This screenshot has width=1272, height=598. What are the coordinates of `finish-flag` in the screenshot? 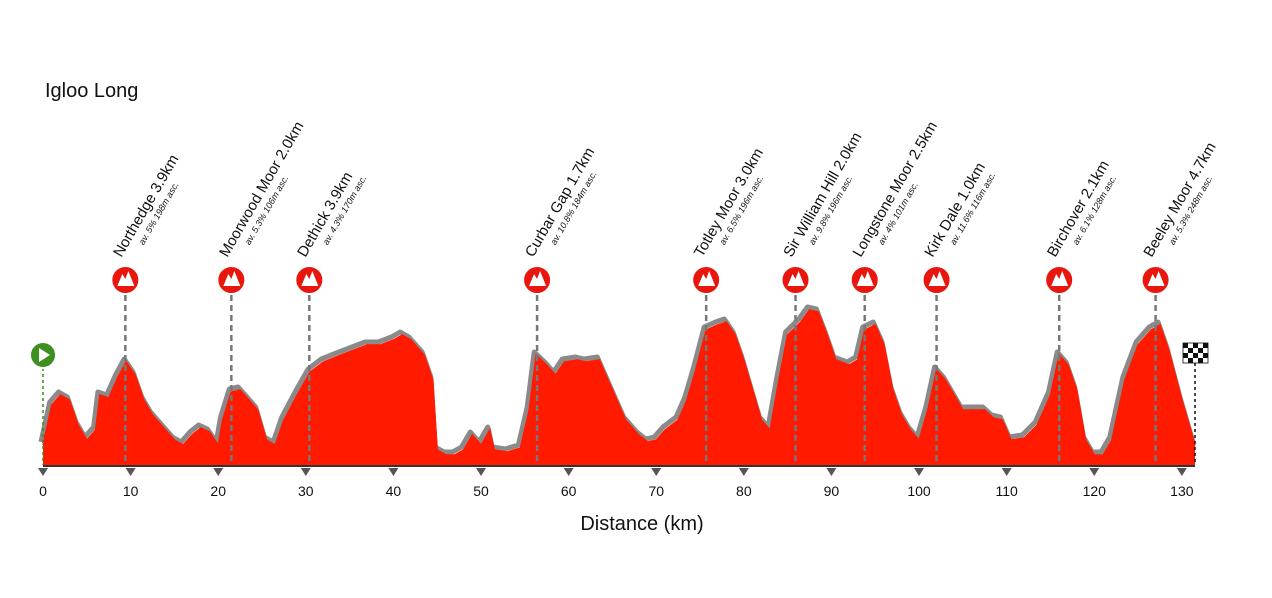 It's located at (1195, 353).